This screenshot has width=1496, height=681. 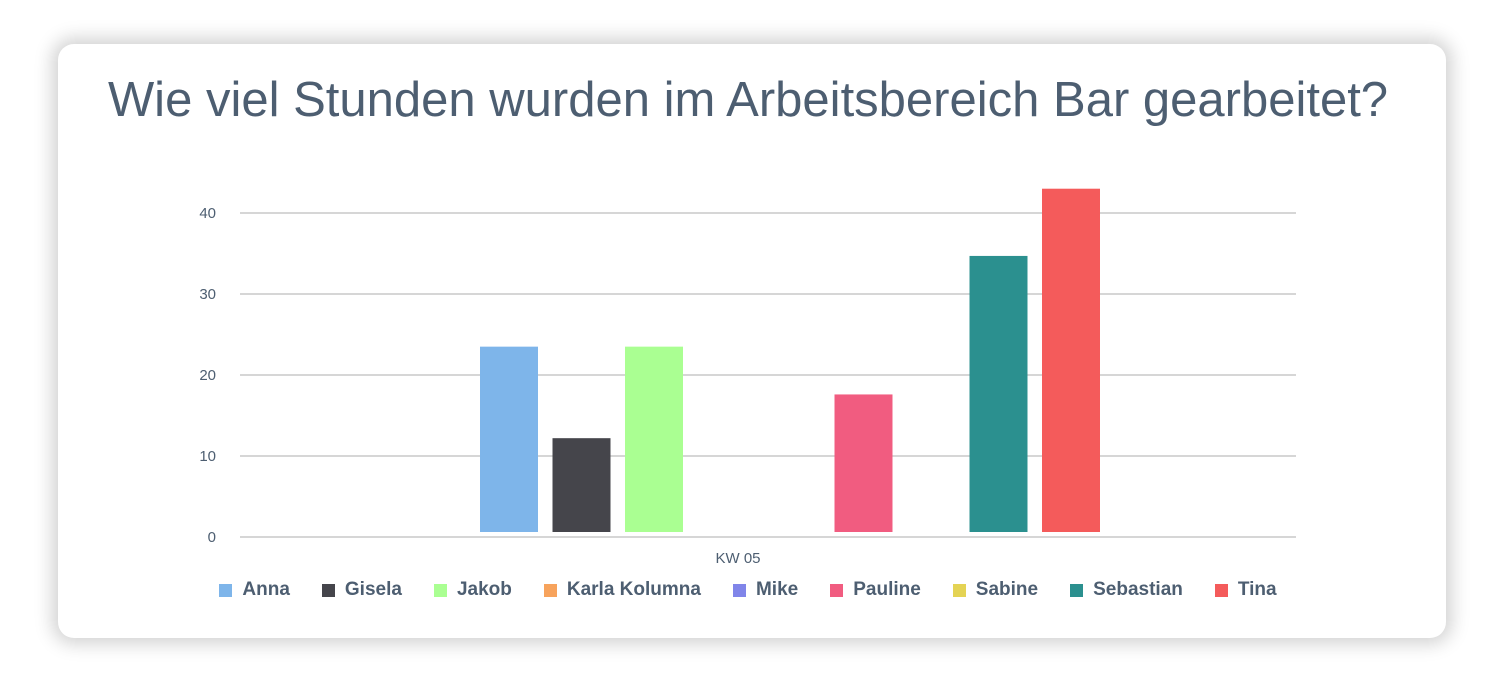 I want to click on legend-label: Sebastian, so click(x=1138, y=589).